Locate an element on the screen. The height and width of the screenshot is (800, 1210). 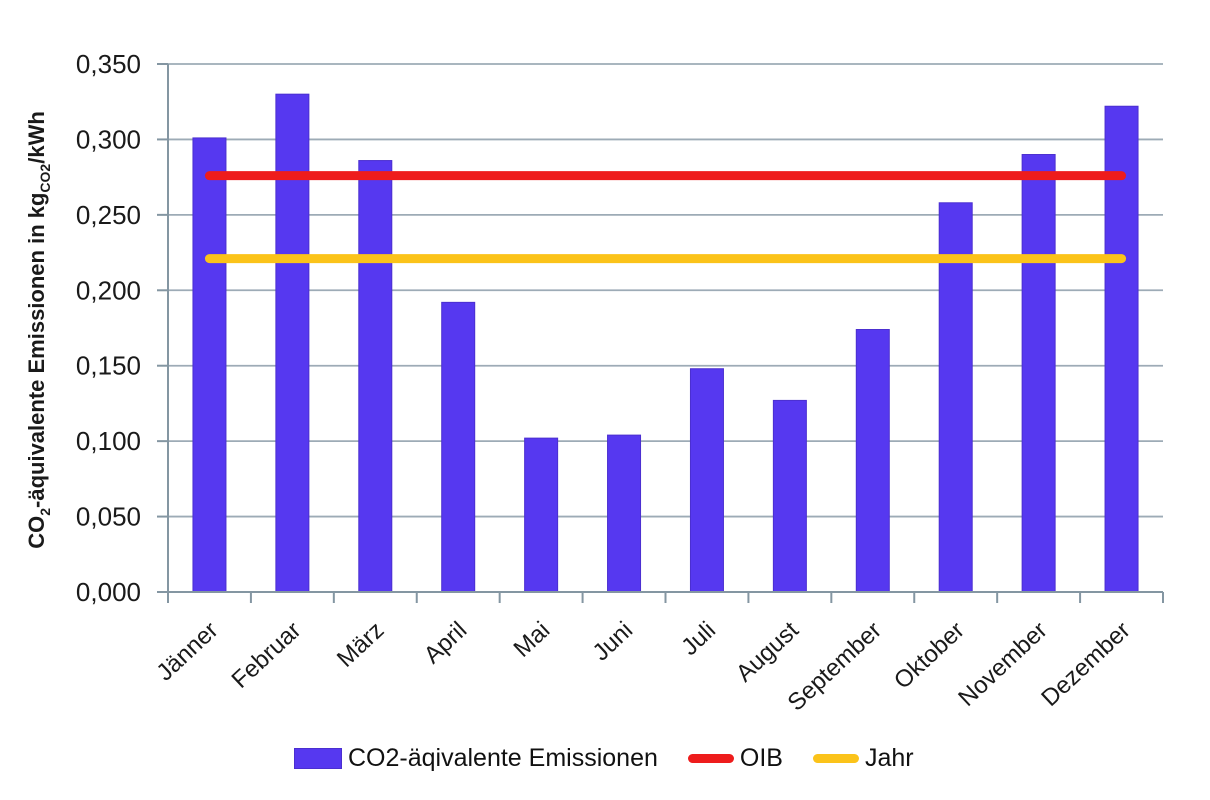
emissions-bar-swatch is located at coordinates (318, 758).